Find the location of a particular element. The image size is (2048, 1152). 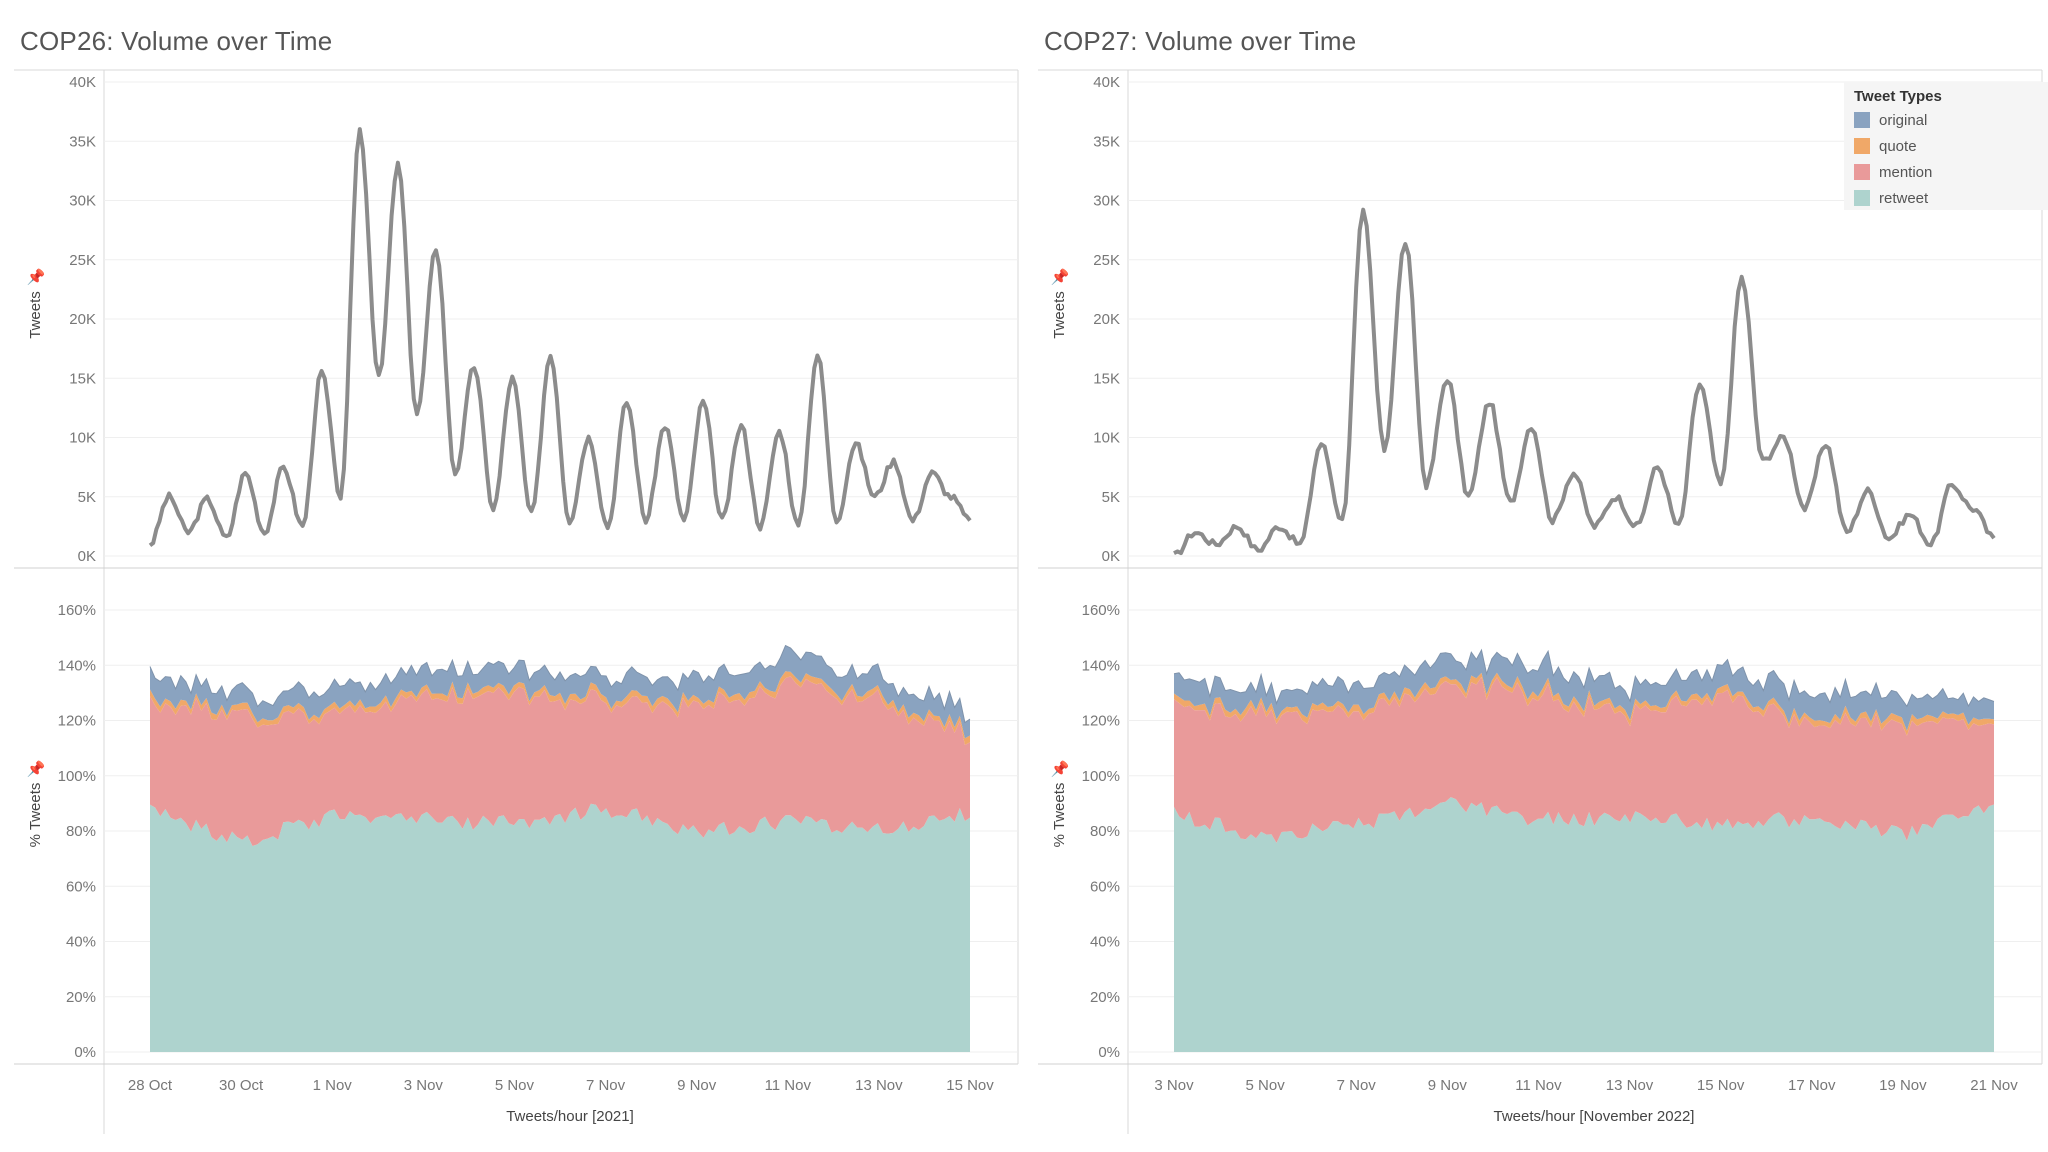

cop26-xtick: 1 Nov is located at coordinates (333, 1085).